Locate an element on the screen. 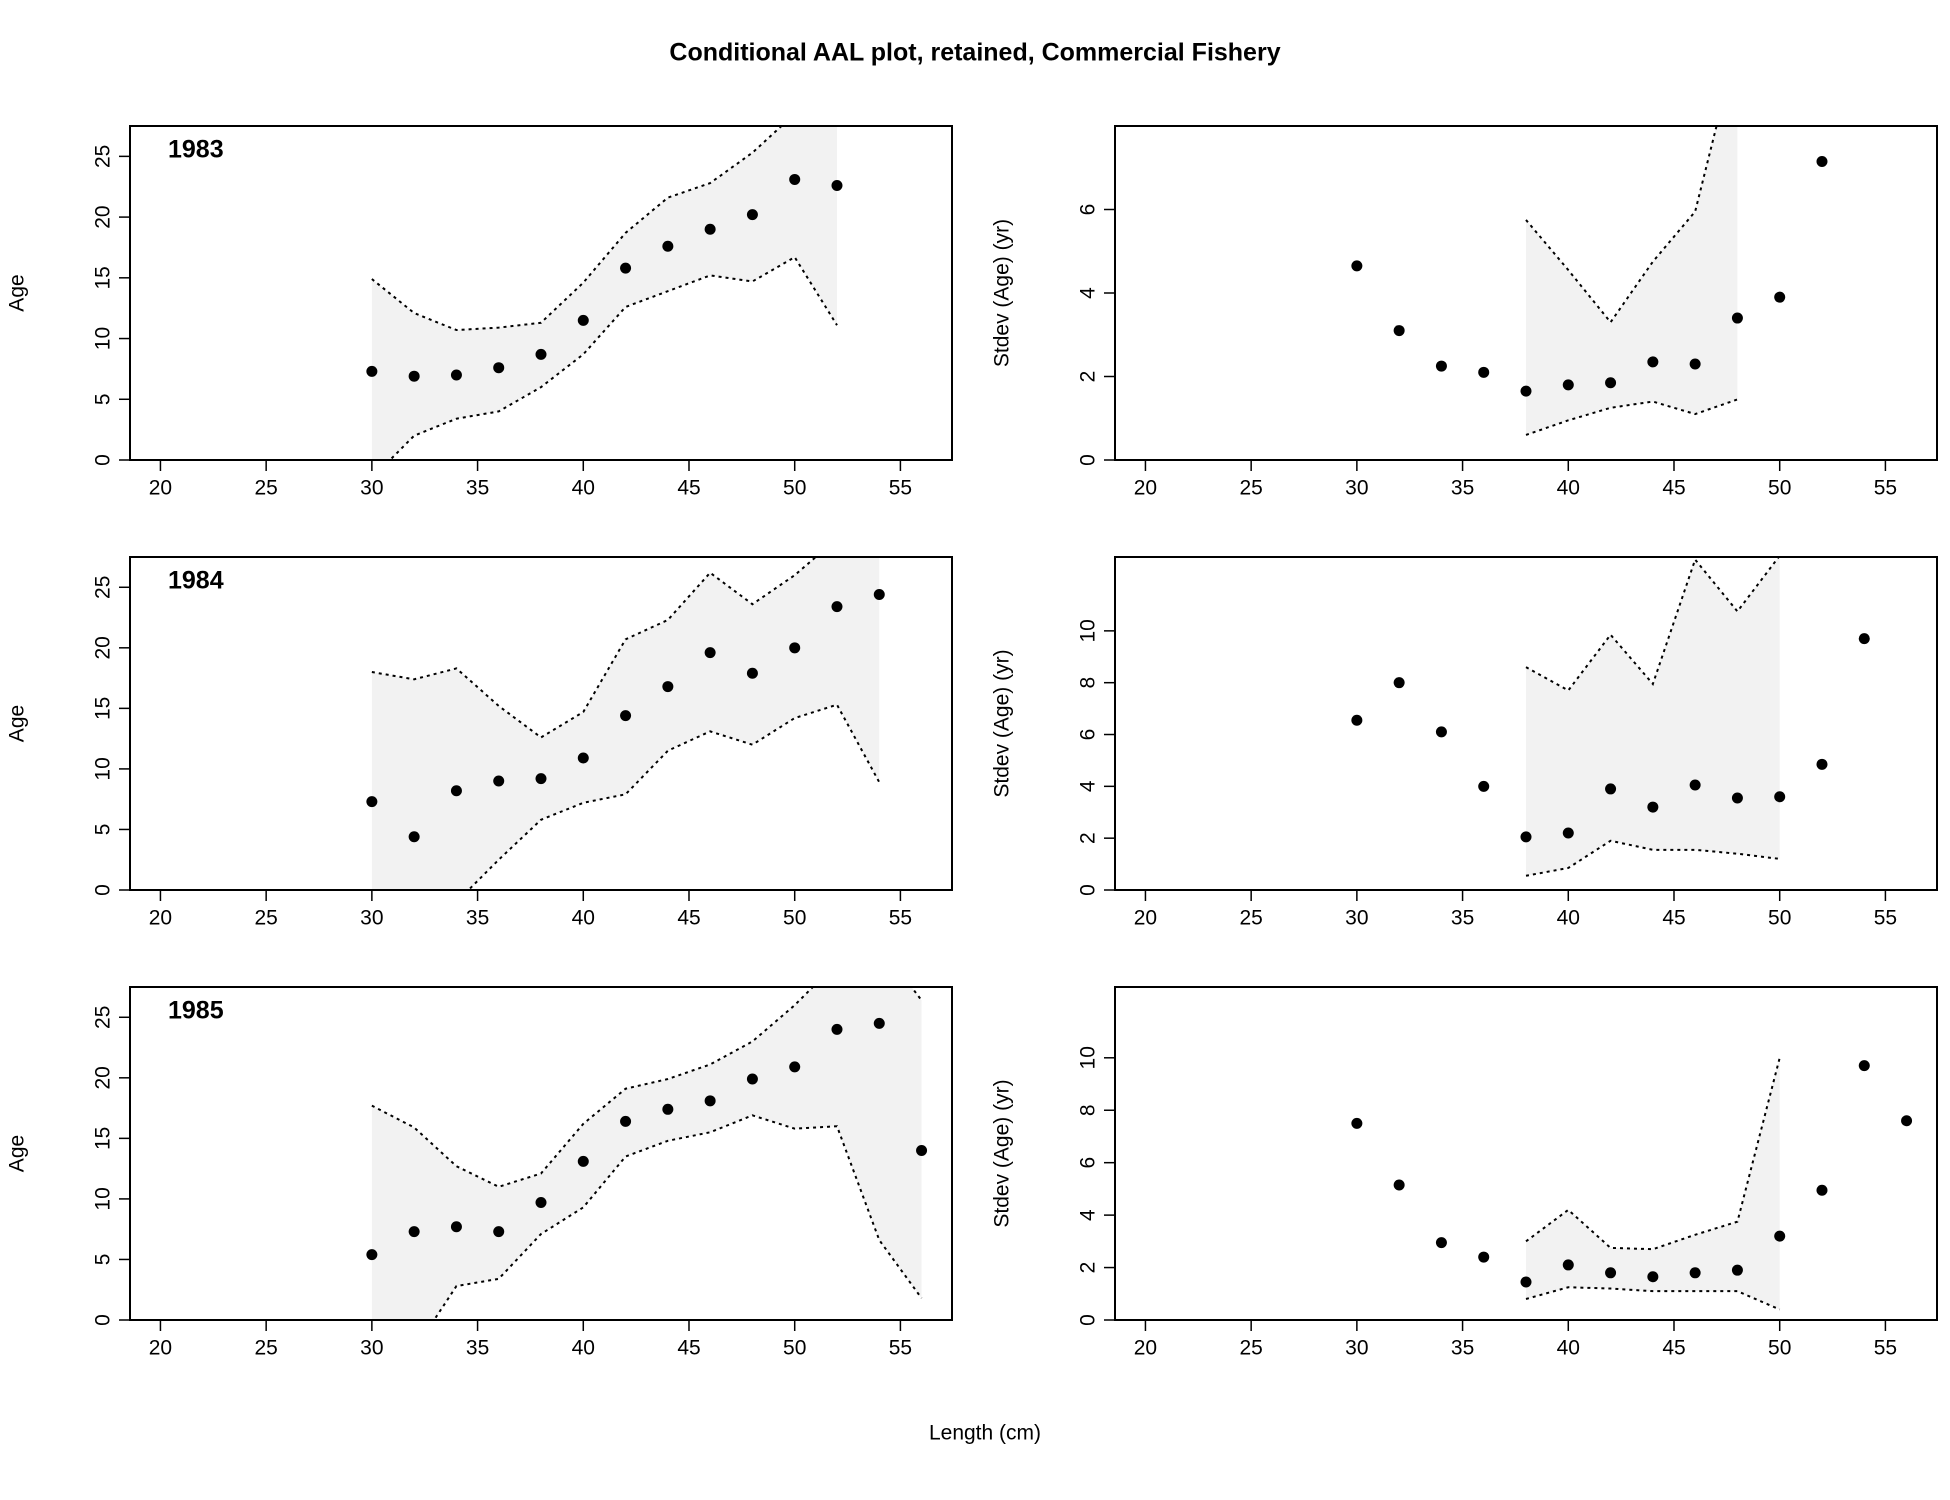 This screenshot has height=1500, width=1950. x-tick-label: 25 is located at coordinates (1250, 488).